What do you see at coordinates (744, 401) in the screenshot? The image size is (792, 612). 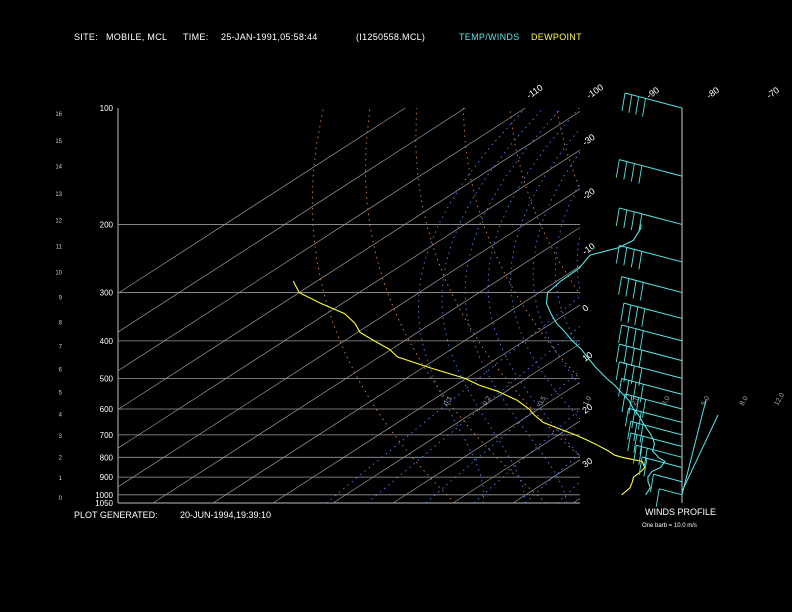 I see `mixing-ratio-label-7: 8.0` at bounding box center [744, 401].